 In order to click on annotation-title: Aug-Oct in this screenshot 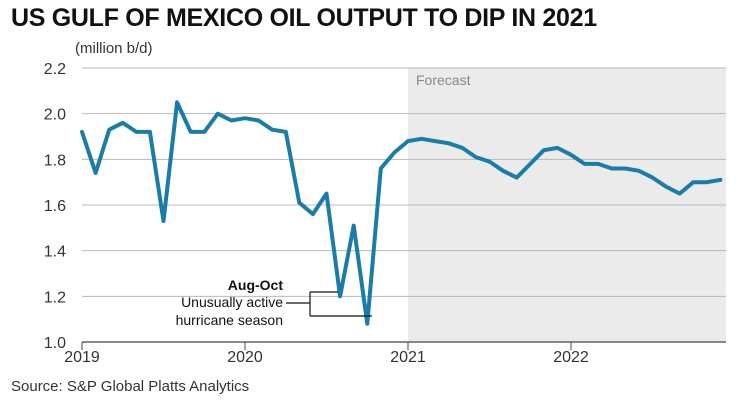, I will do `click(256, 285)`.